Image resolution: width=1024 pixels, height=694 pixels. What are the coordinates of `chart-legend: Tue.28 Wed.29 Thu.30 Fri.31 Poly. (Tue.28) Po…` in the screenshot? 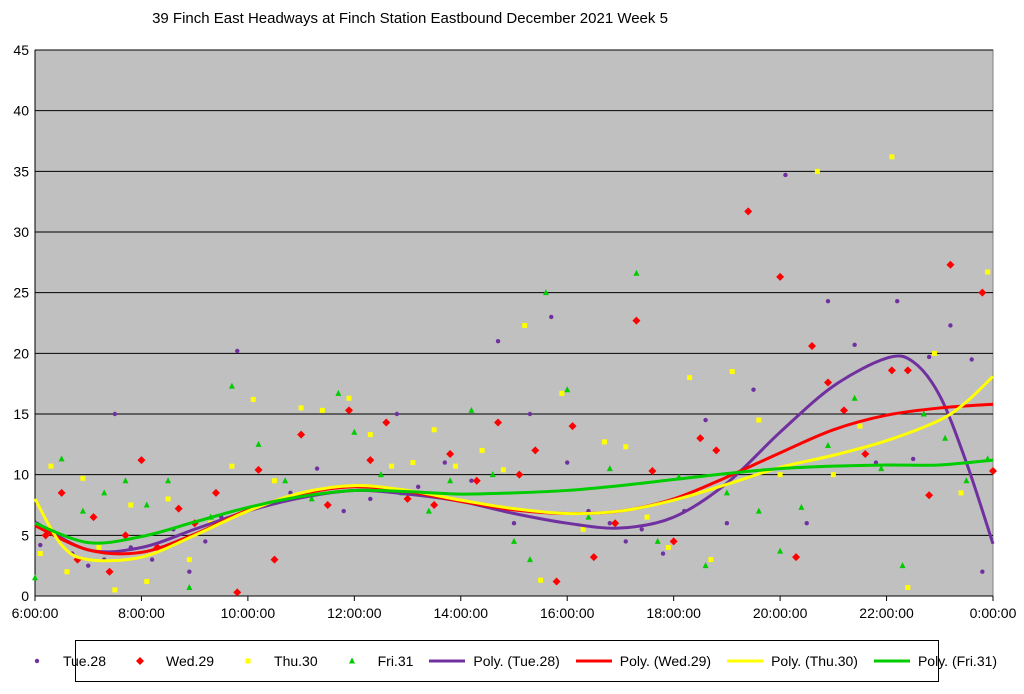 It's located at (515, 661).